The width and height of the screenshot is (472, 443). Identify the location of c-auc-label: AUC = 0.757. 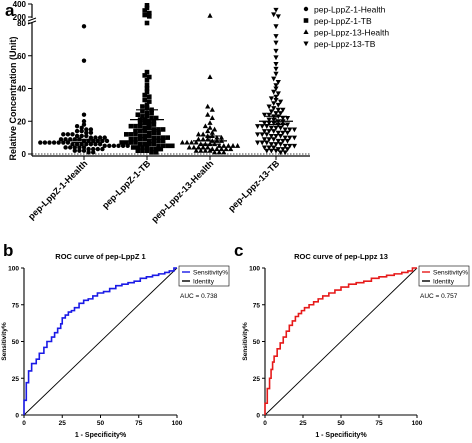
(439, 296).